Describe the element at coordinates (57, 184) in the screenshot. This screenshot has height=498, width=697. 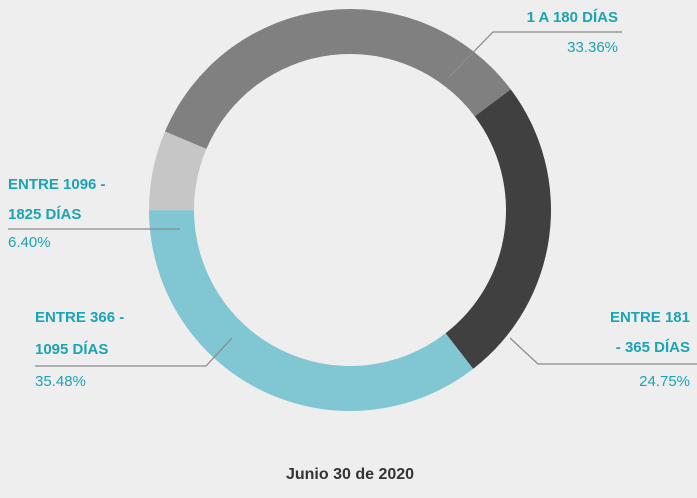
I see `slice-label: ENTRE 1096 -` at that location.